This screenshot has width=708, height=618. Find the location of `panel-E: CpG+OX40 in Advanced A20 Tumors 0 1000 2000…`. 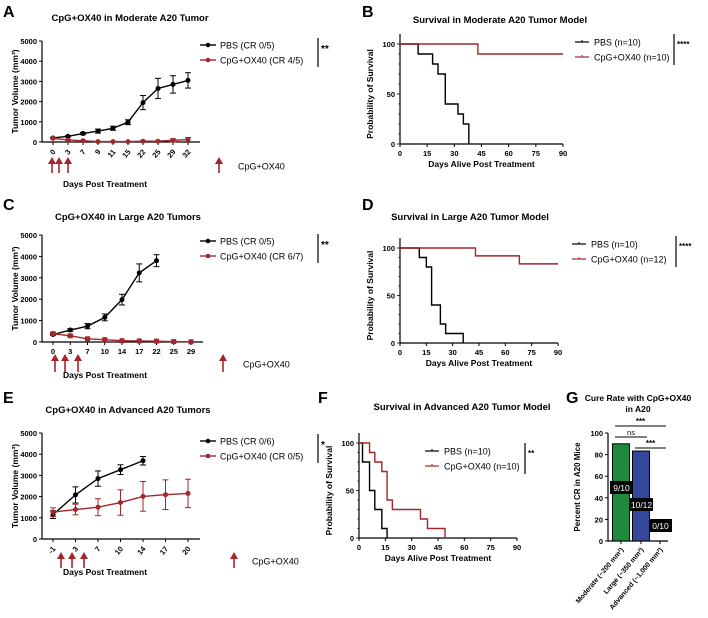

panel-E: CpG+OX40 in Advanced A20 Tumors 0 1000 2000… is located at coordinates (167, 491).